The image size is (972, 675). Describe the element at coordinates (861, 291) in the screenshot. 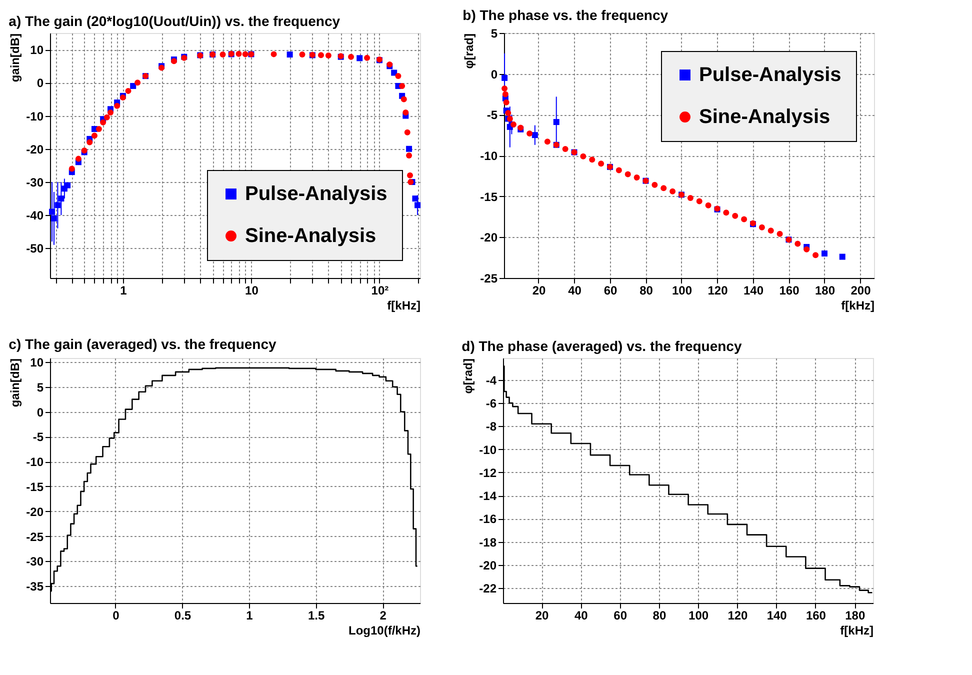

I see `x-tick-label: 200` at that location.